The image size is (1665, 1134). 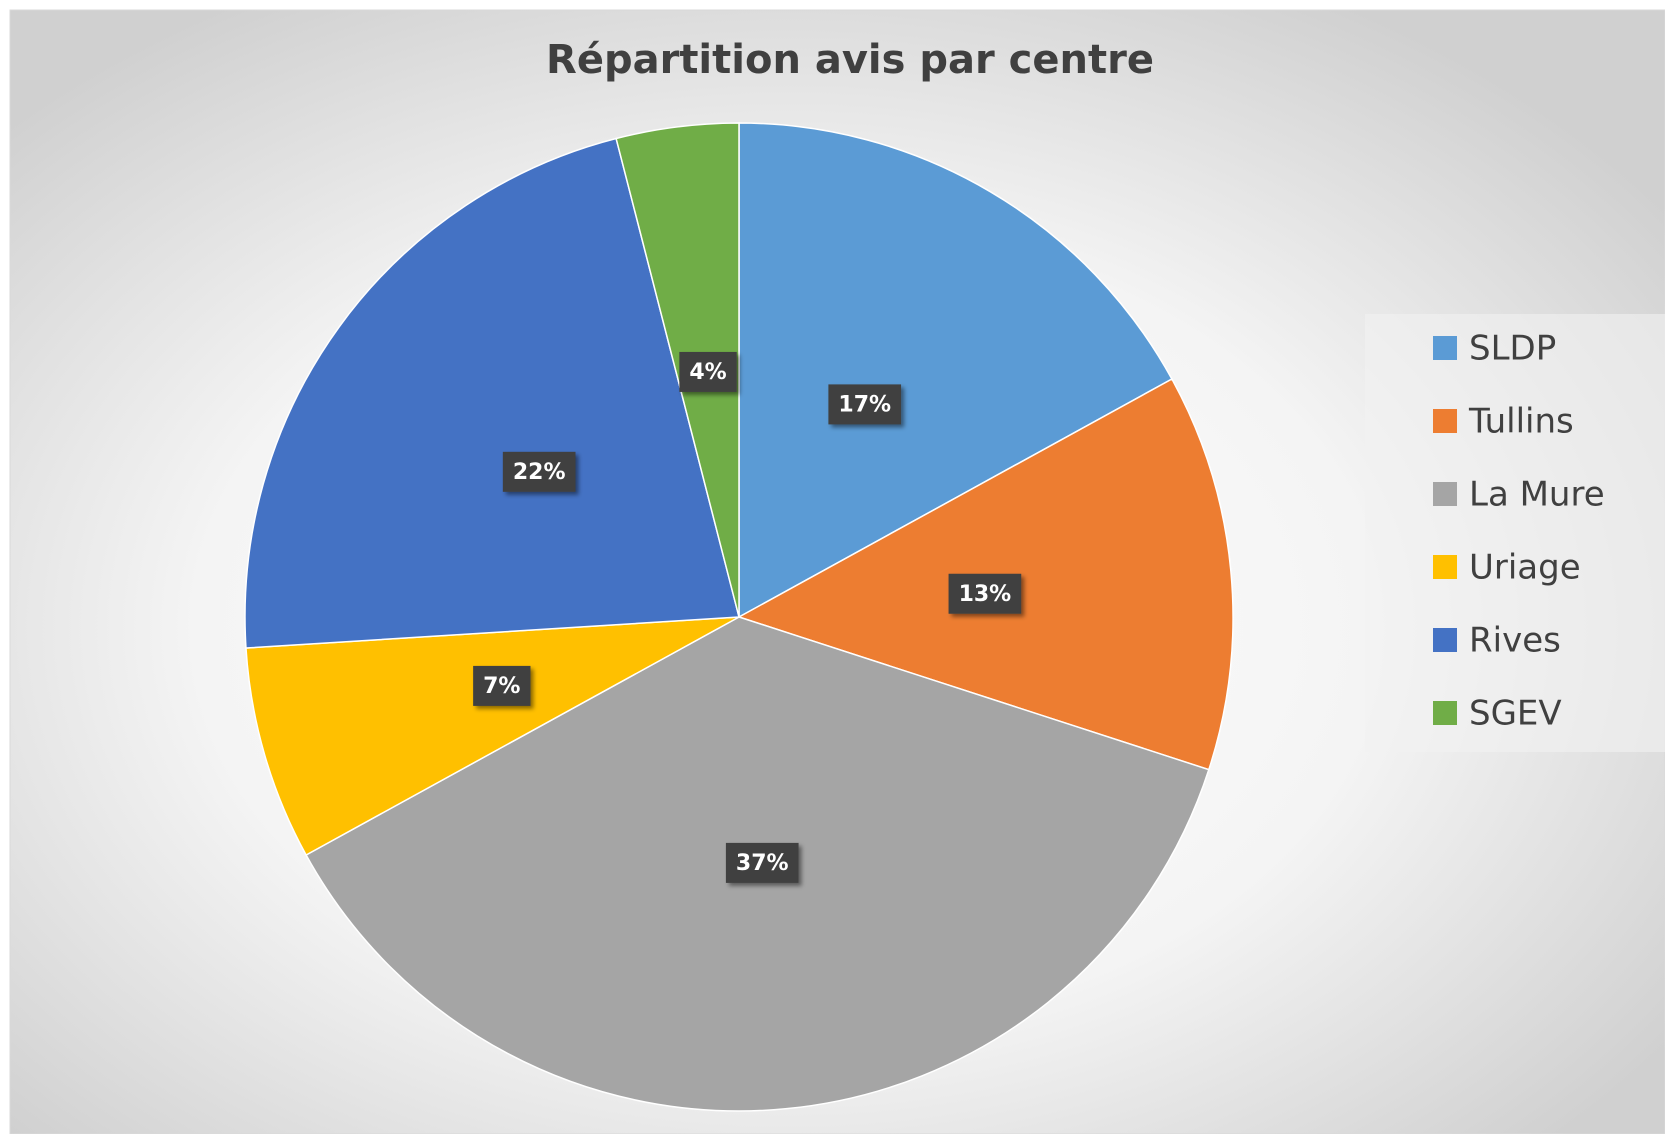 What do you see at coordinates (1515, 533) in the screenshot?
I see `legend-box` at bounding box center [1515, 533].